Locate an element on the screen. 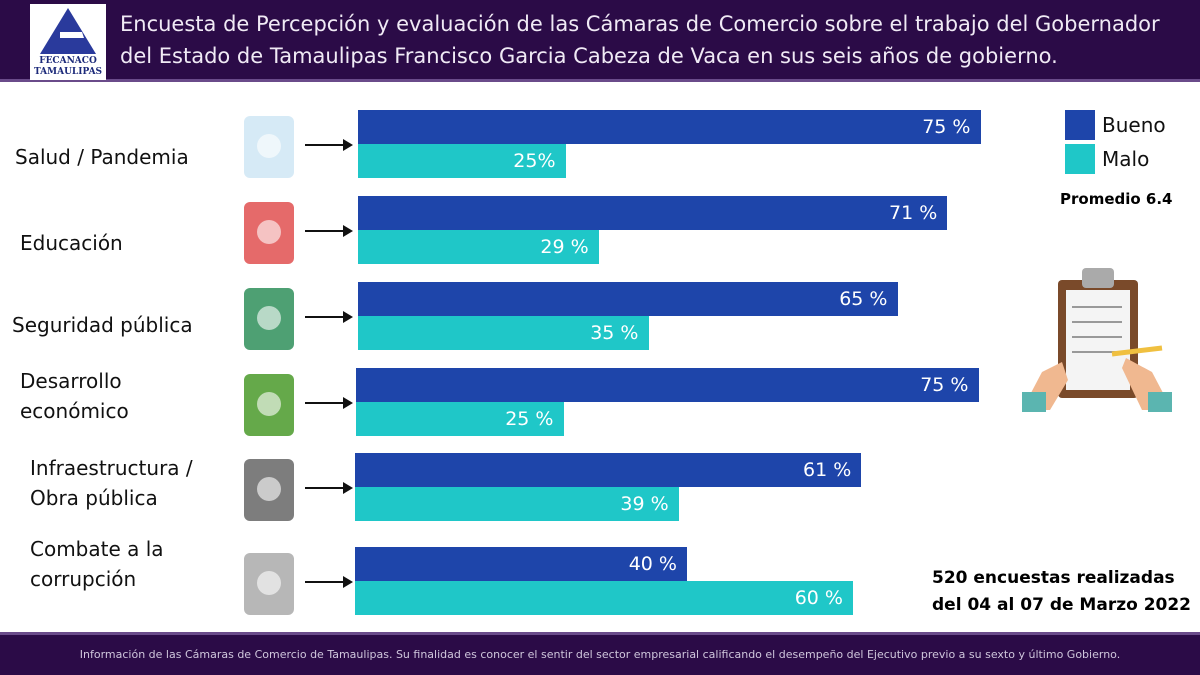 This screenshot has height=675, width=1200. shield-check-icon is located at coordinates (269, 318).